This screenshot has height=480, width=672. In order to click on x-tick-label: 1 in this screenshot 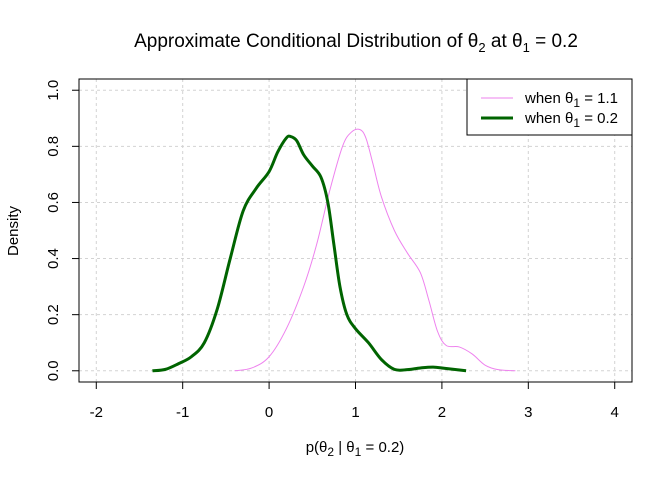, I will do `click(355, 412)`.